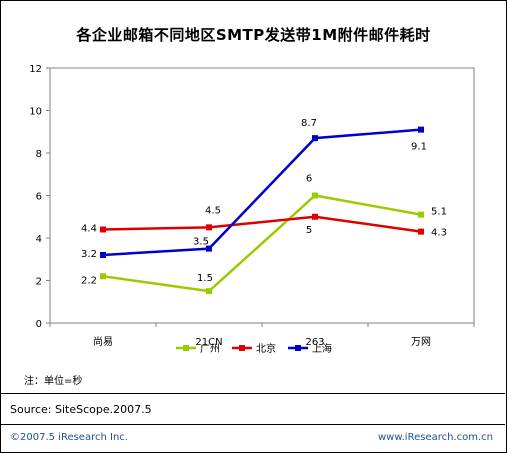 The image size is (507, 453). What do you see at coordinates (39, 324) in the screenshot?
I see `y-tick-label: 0` at bounding box center [39, 324].